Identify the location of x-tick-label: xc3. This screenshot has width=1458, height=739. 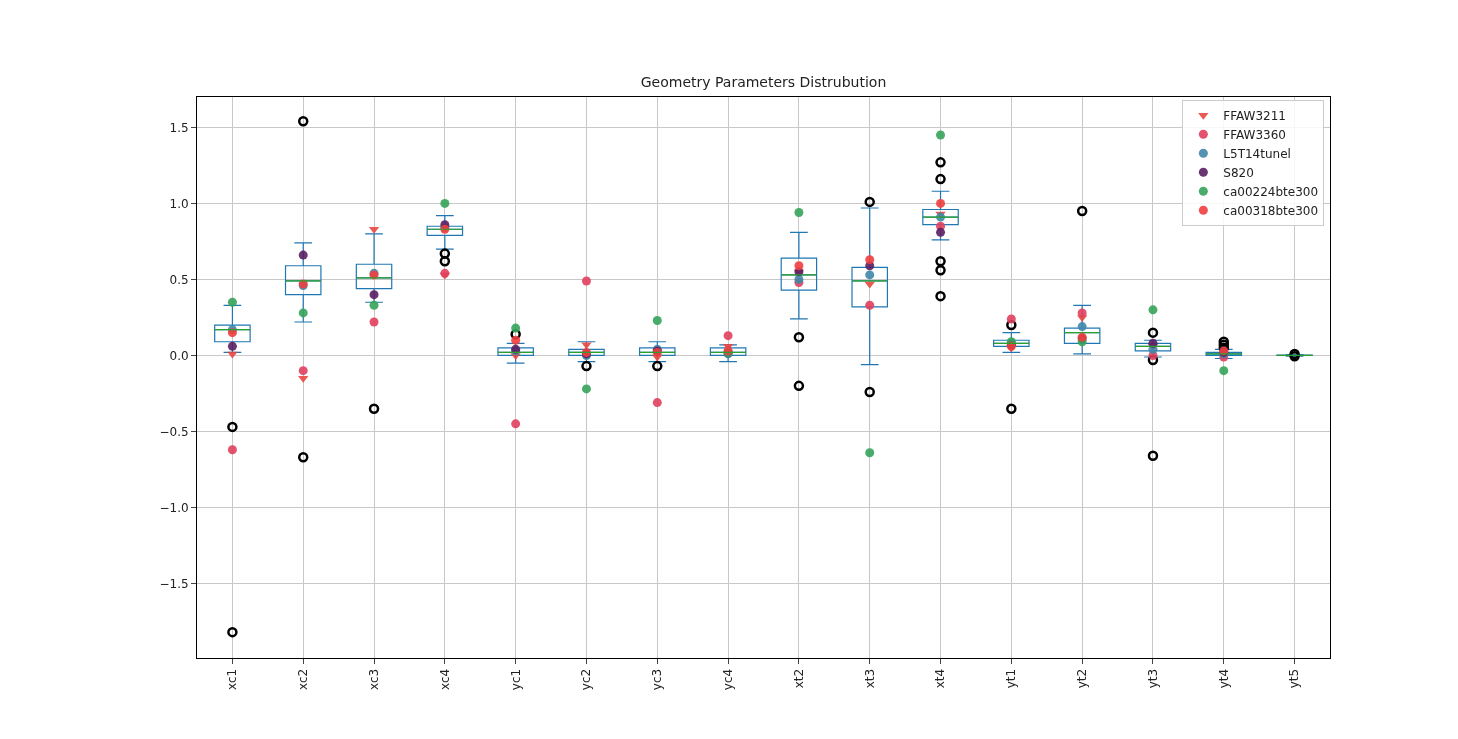
(373, 679).